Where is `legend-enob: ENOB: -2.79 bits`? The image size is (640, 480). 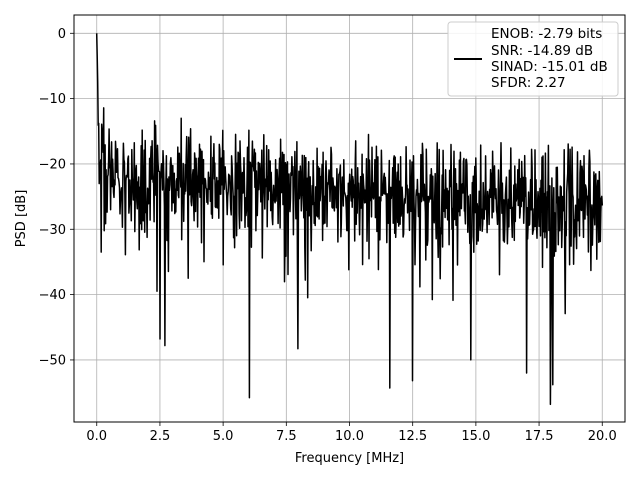
legend-enob: ENOB: -2.79 bits is located at coordinates (546, 34).